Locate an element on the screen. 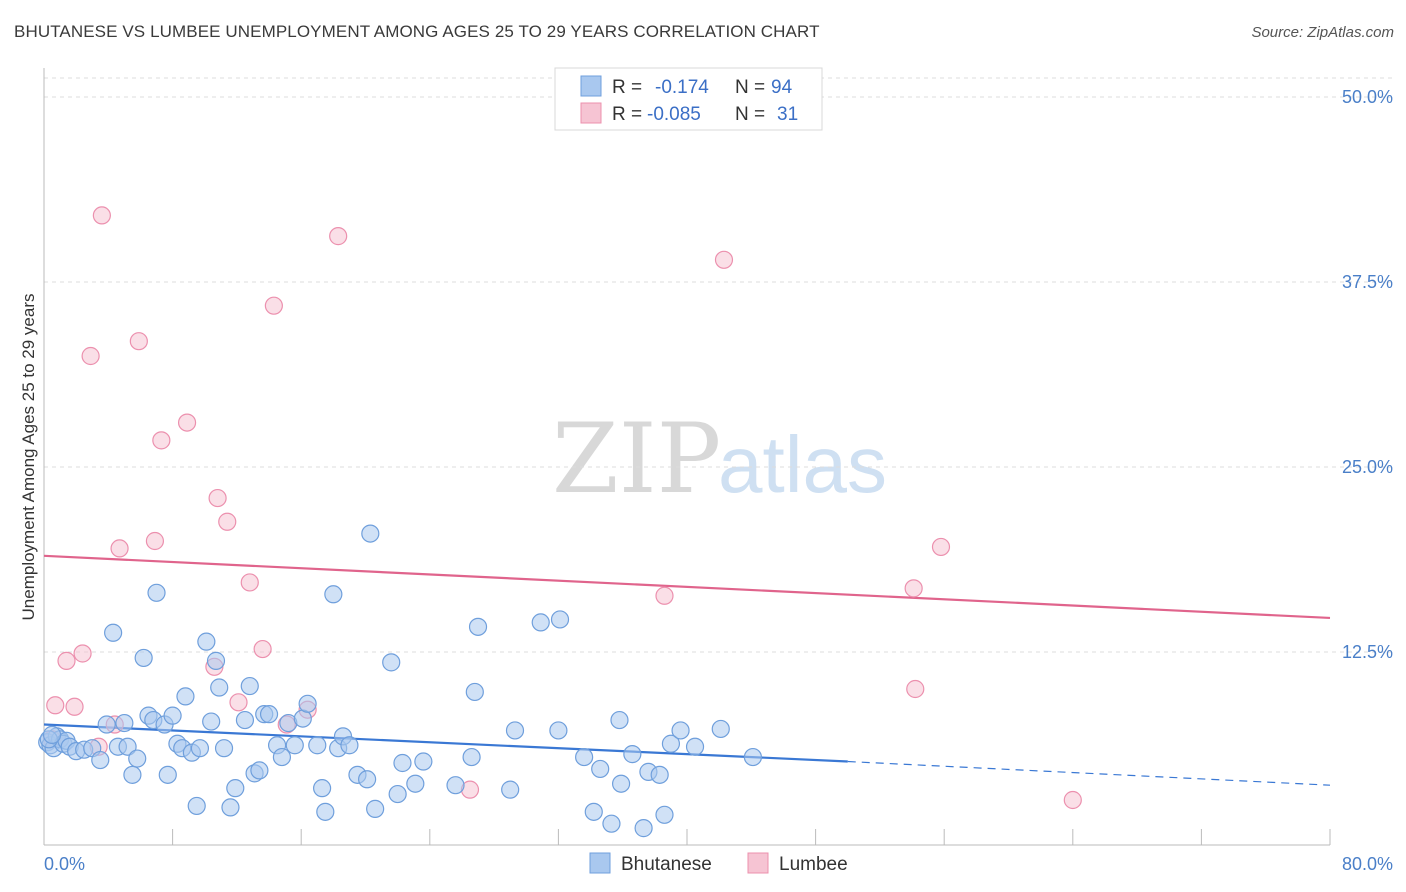 This screenshot has height=892, width=1406. top-legend: R = -0.174 N = 94 R = -0.085 N = 31 is located at coordinates (688, 99).